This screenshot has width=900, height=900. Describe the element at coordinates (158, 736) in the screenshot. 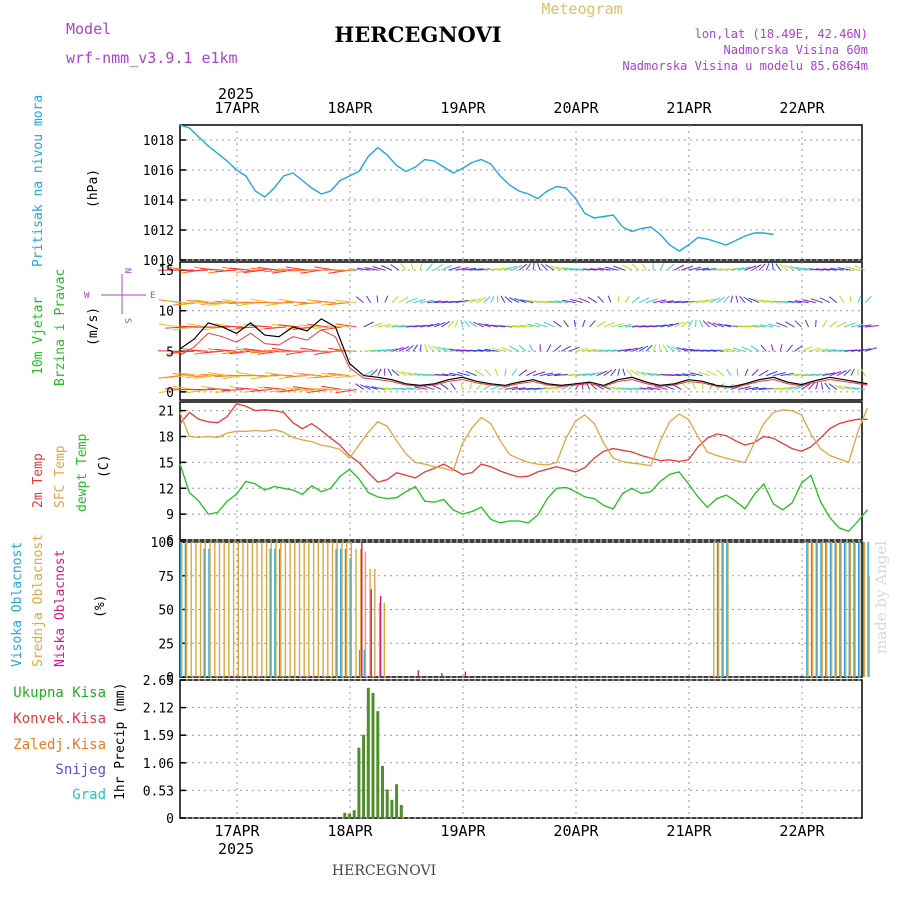

I see `ytick-label: 1.59` at that location.